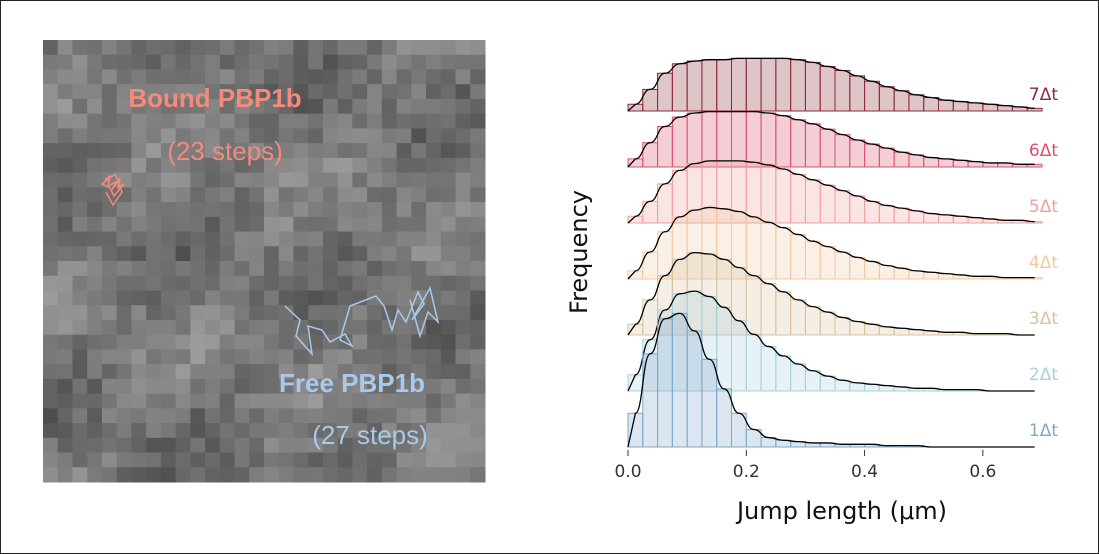 The image size is (1099, 554). What do you see at coordinates (1043, 431) in the screenshot?
I see `legend-label: 1Δt` at bounding box center [1043, 431].